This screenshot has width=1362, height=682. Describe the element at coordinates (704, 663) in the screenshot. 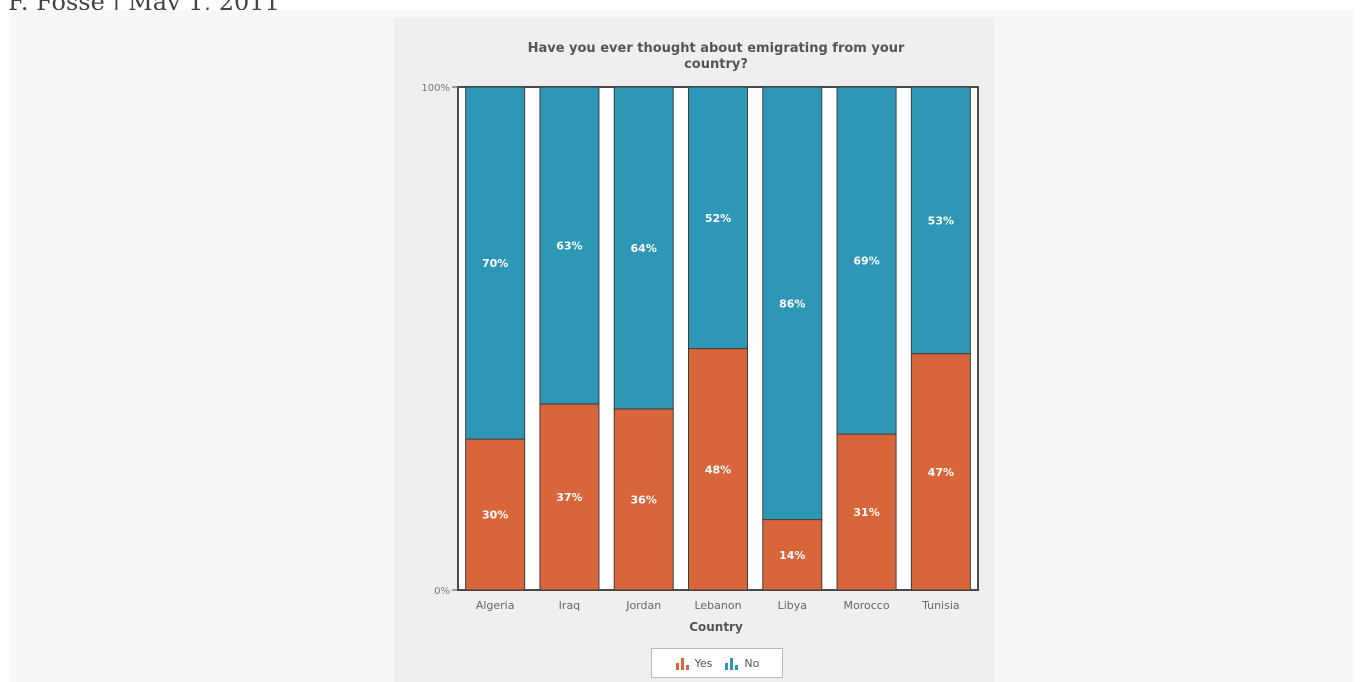

I see `legend-label-yes: Yes` at that location.